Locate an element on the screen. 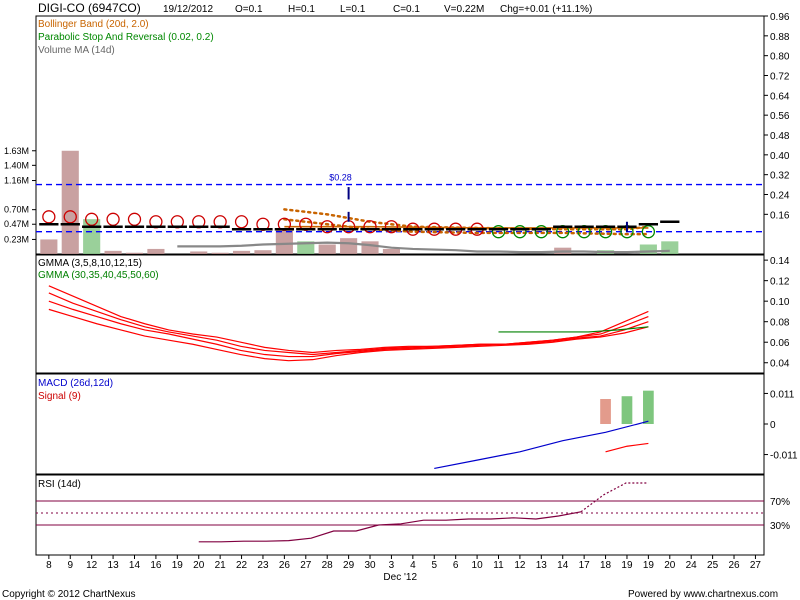 The height and width of the screenshot is (600, 800). symbol-title: DIGI-CO (6947CO) is located at coordinates (89, 8).